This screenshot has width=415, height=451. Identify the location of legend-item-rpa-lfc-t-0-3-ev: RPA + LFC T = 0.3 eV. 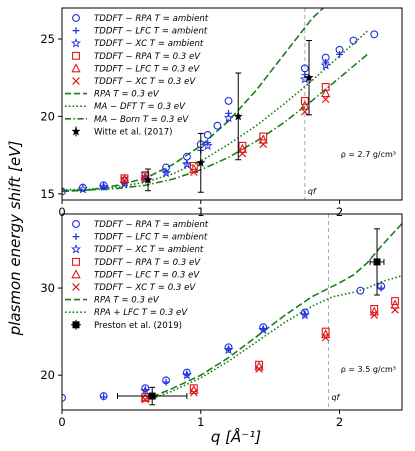
(126, 313).